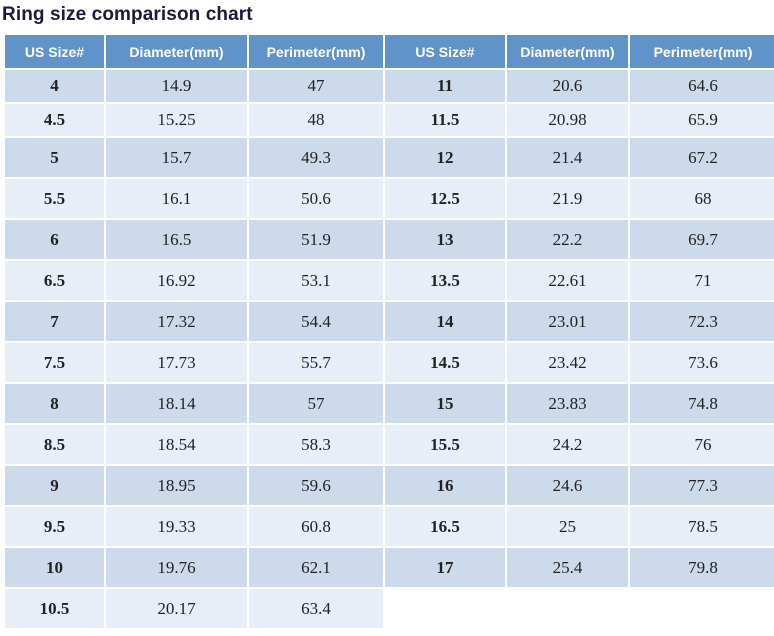 Image resolution: width=774 pixels, height=636 pixels. I want to click on perimeter-cell: 78.5, so click(702, 526).